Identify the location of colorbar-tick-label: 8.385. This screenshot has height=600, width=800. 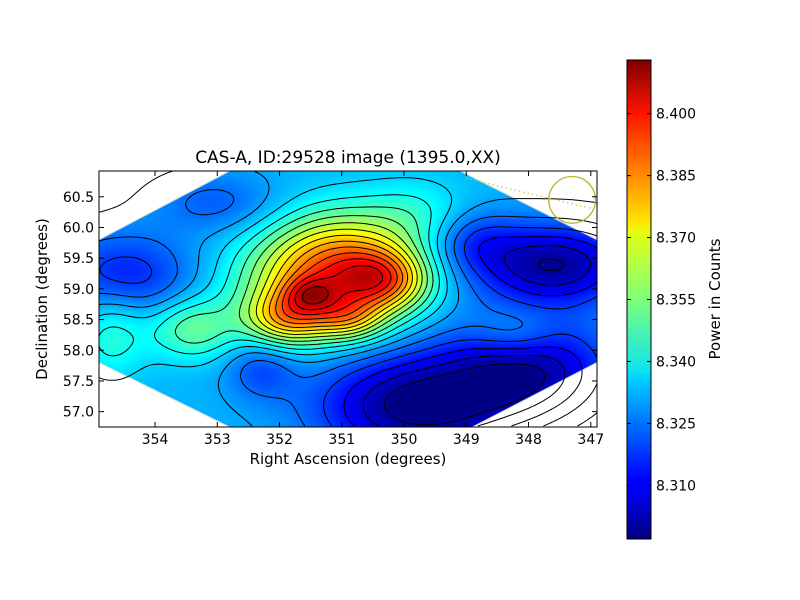
(676, 177).